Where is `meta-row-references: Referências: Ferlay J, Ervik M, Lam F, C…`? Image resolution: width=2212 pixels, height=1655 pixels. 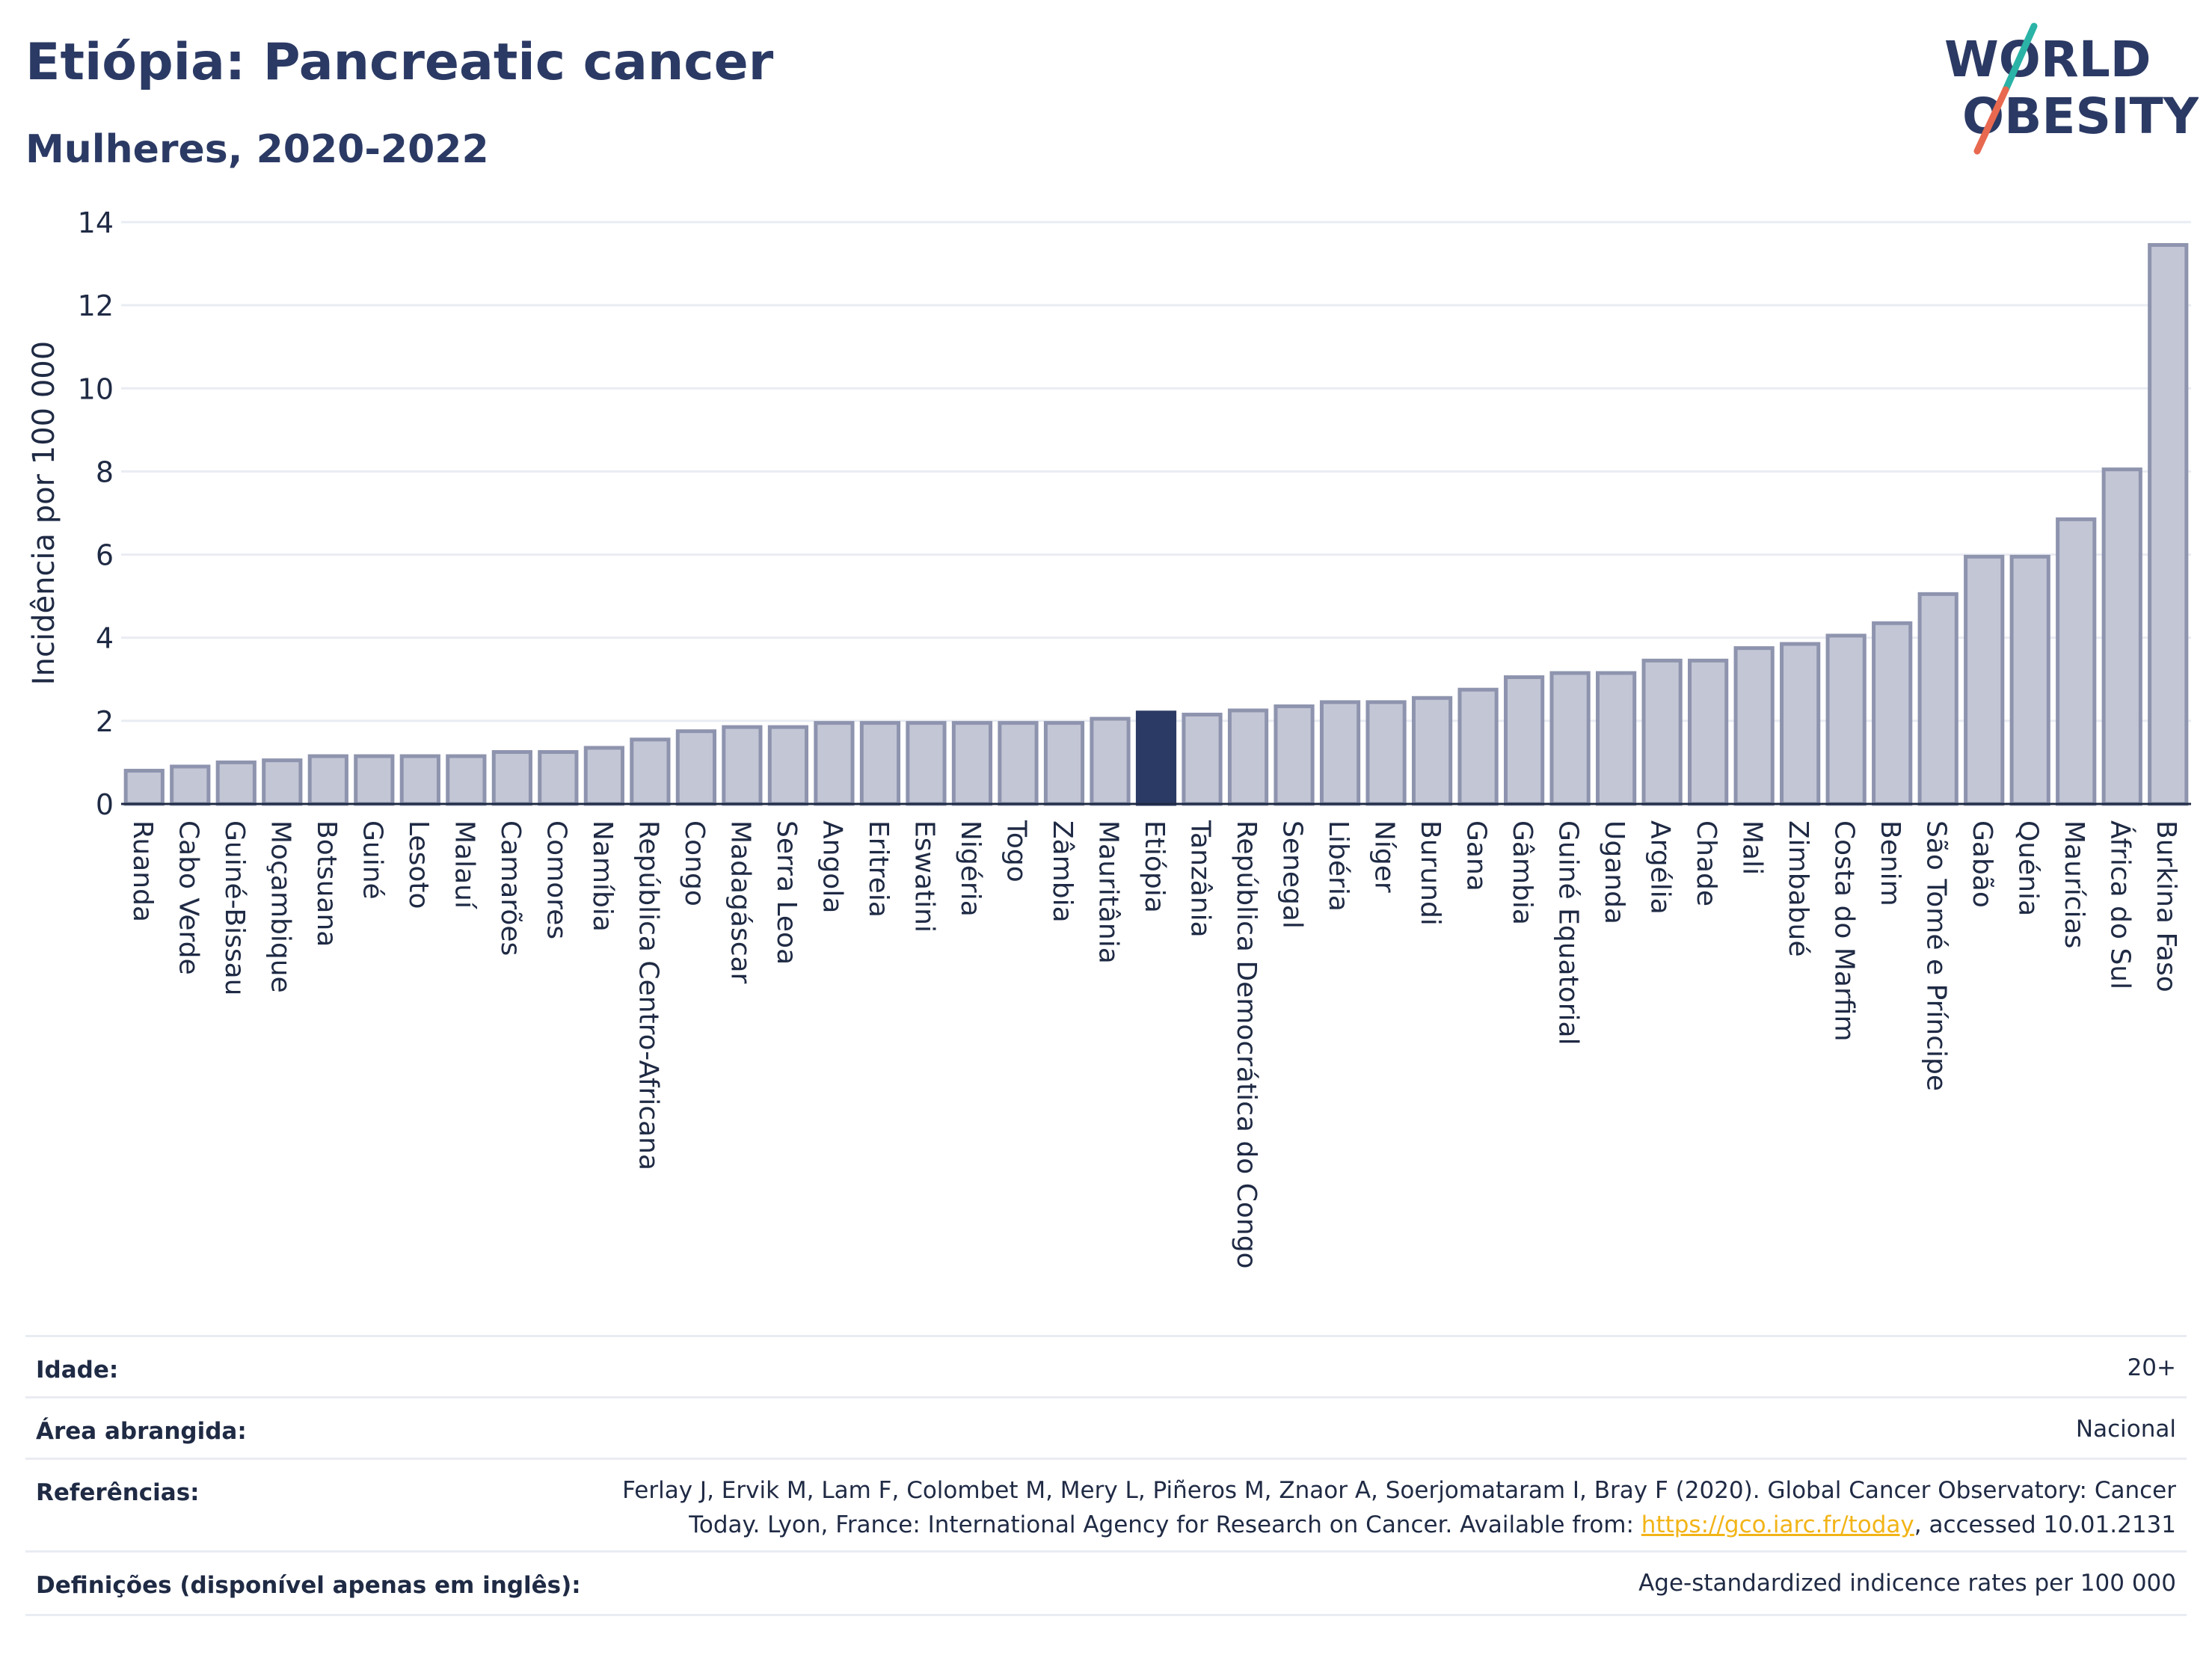
meta-row-references: Referências: Ferlay J, Ervik M, Lam F, C… is located at coordinates (1106, 1505).